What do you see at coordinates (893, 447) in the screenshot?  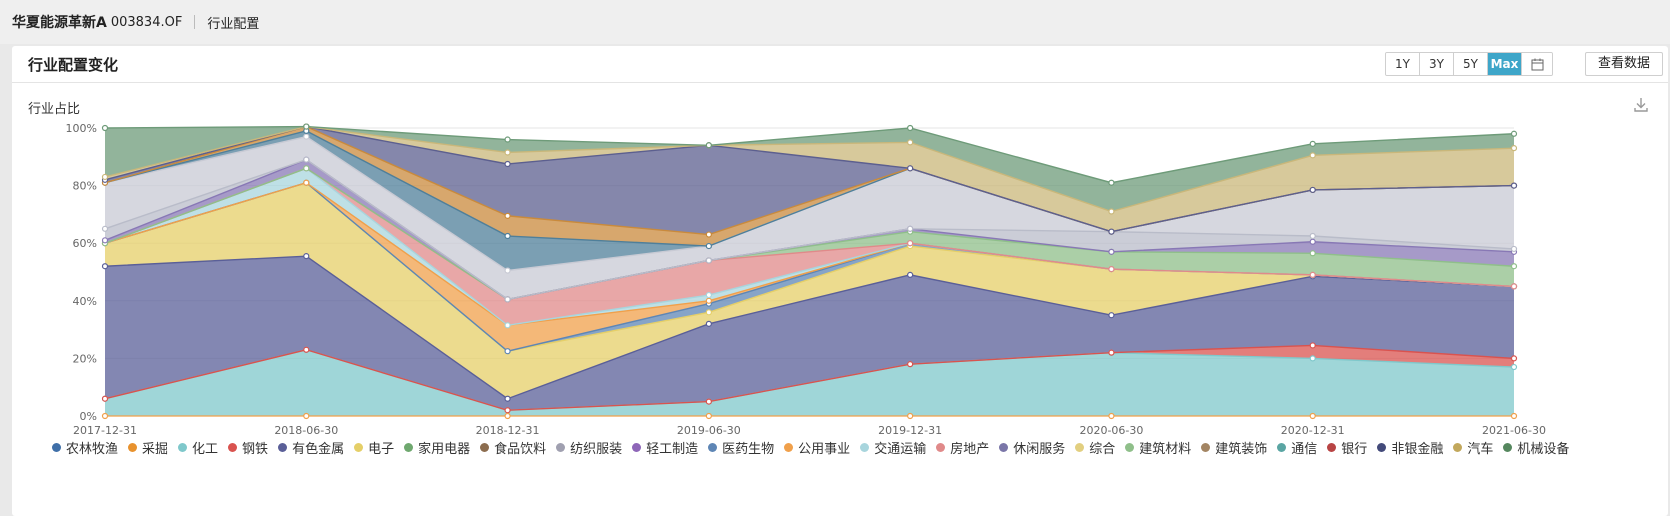 I see `legend-item: 交通运输` at bounding box center [893, 447].